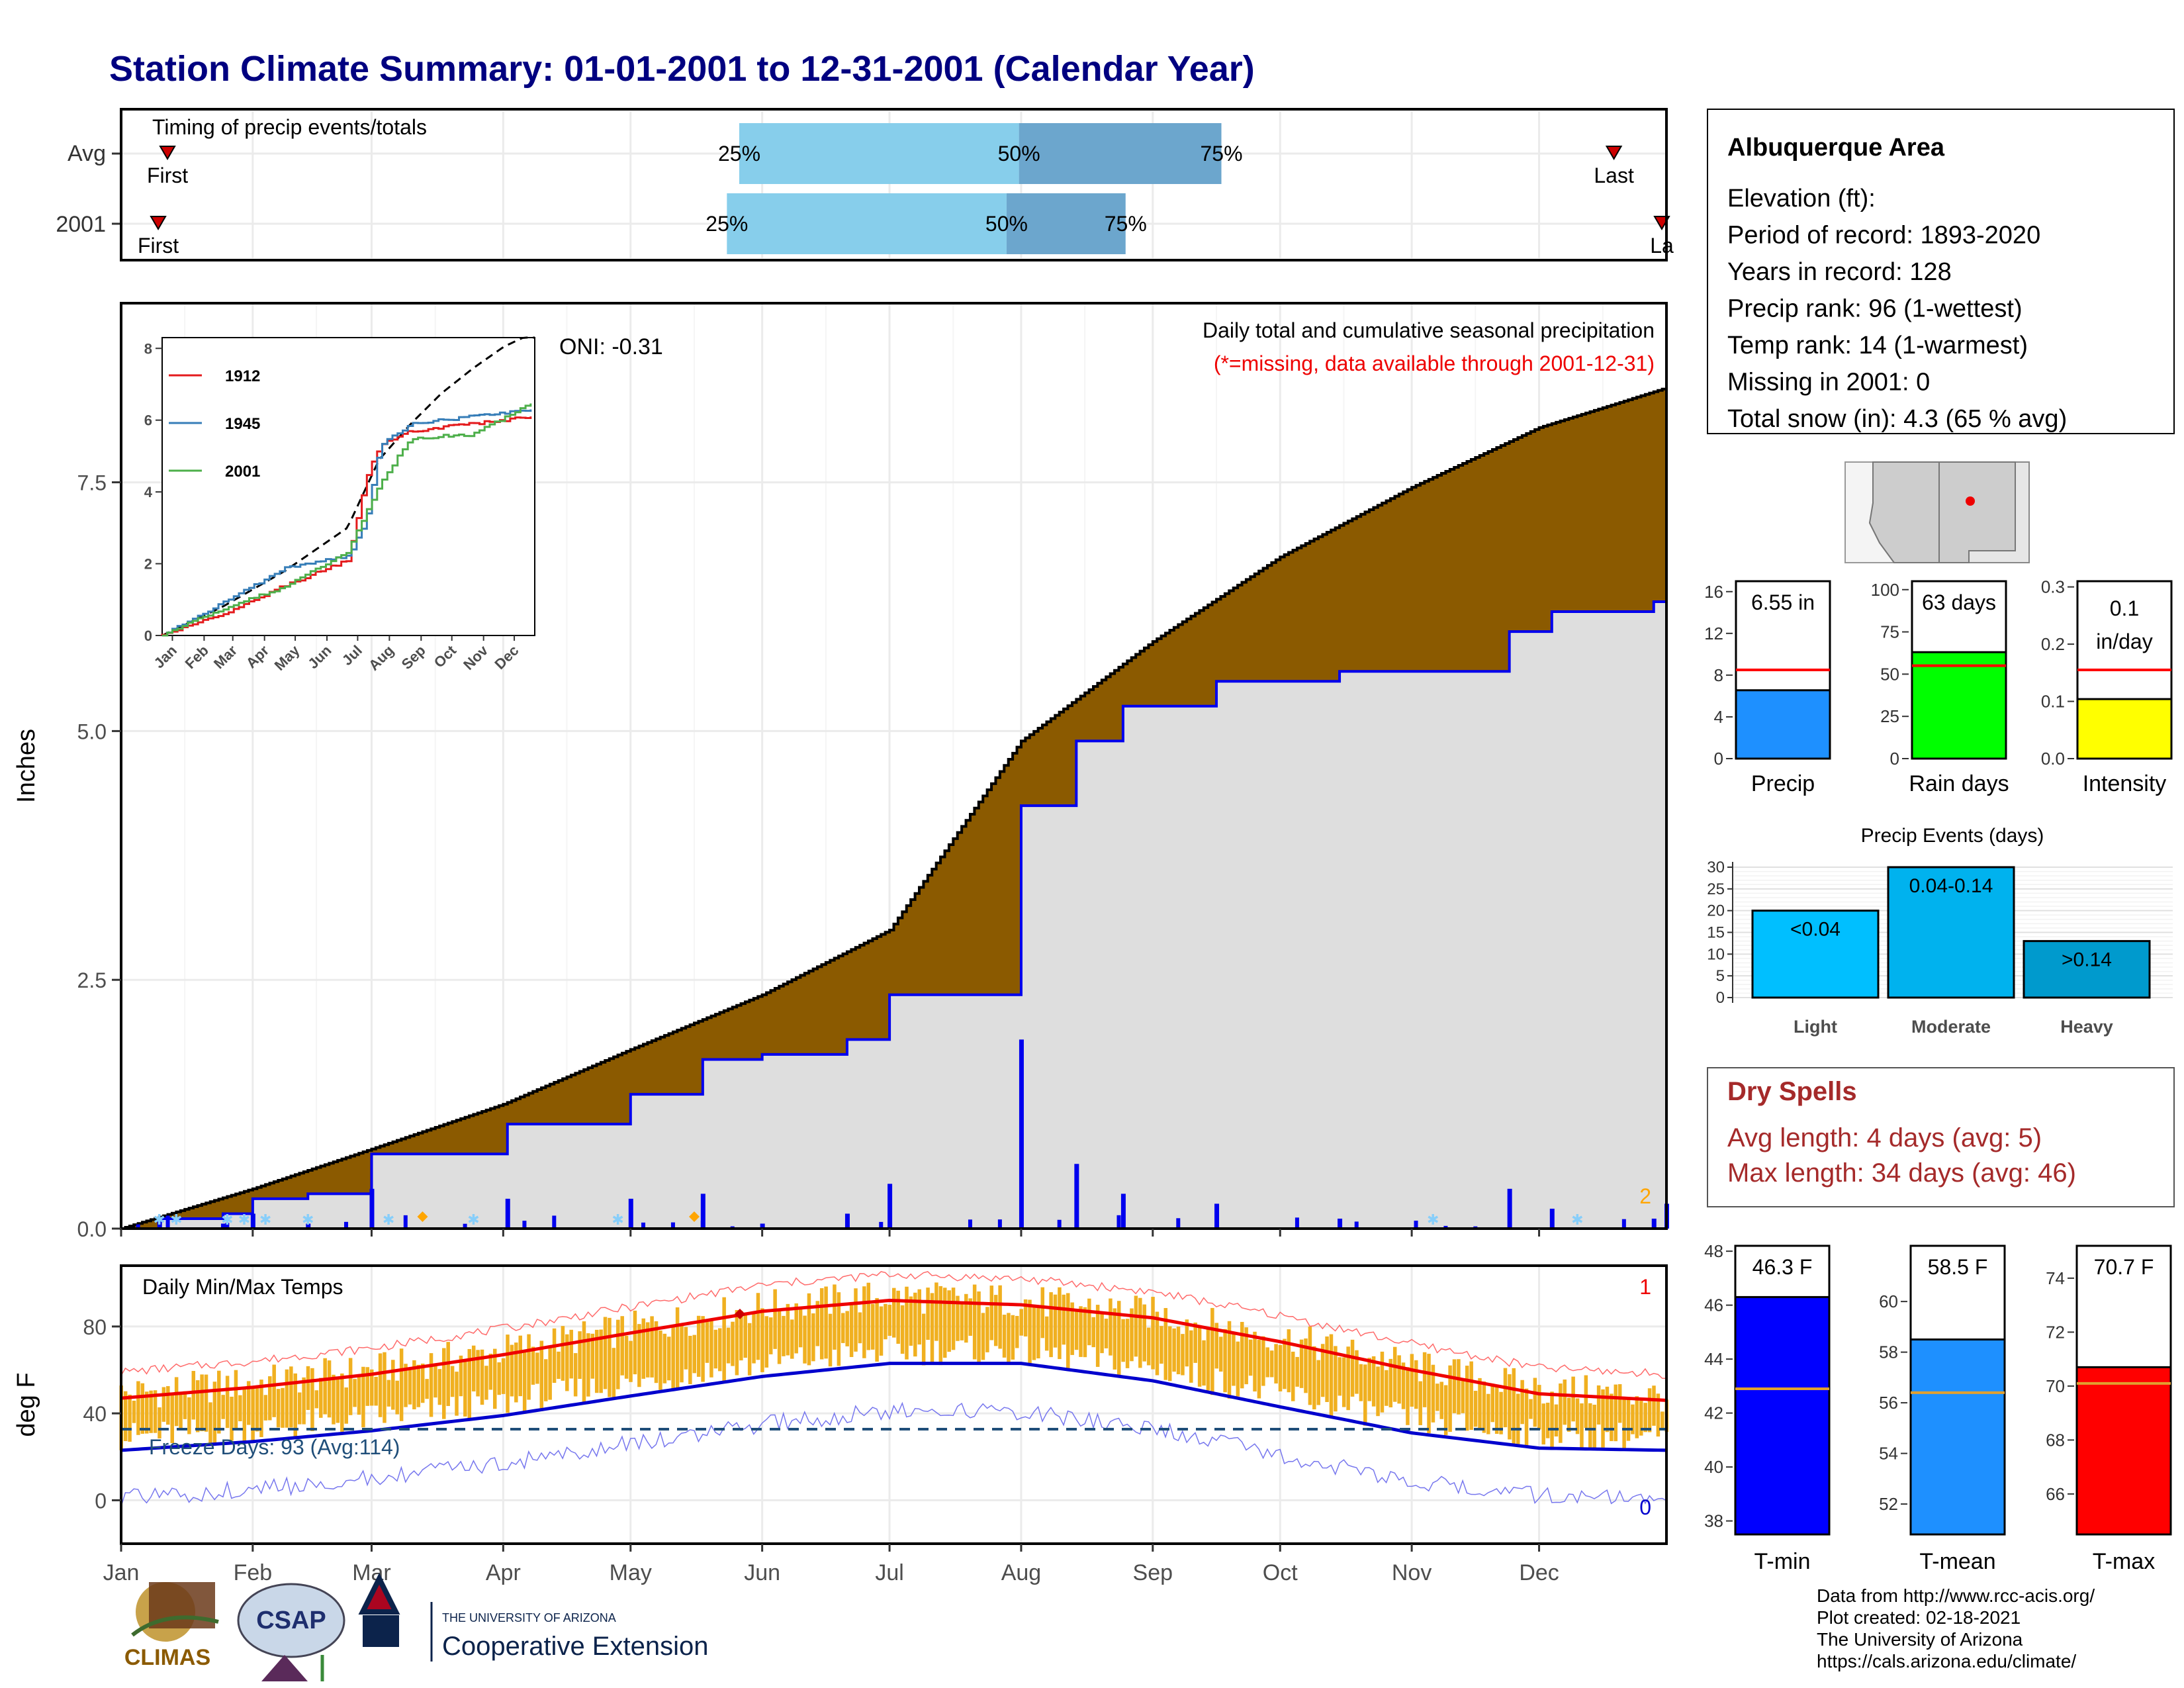 This screenshot has width=2184, height=1688. I want to click on temps-y-label: deg F, so click(26, 1404).